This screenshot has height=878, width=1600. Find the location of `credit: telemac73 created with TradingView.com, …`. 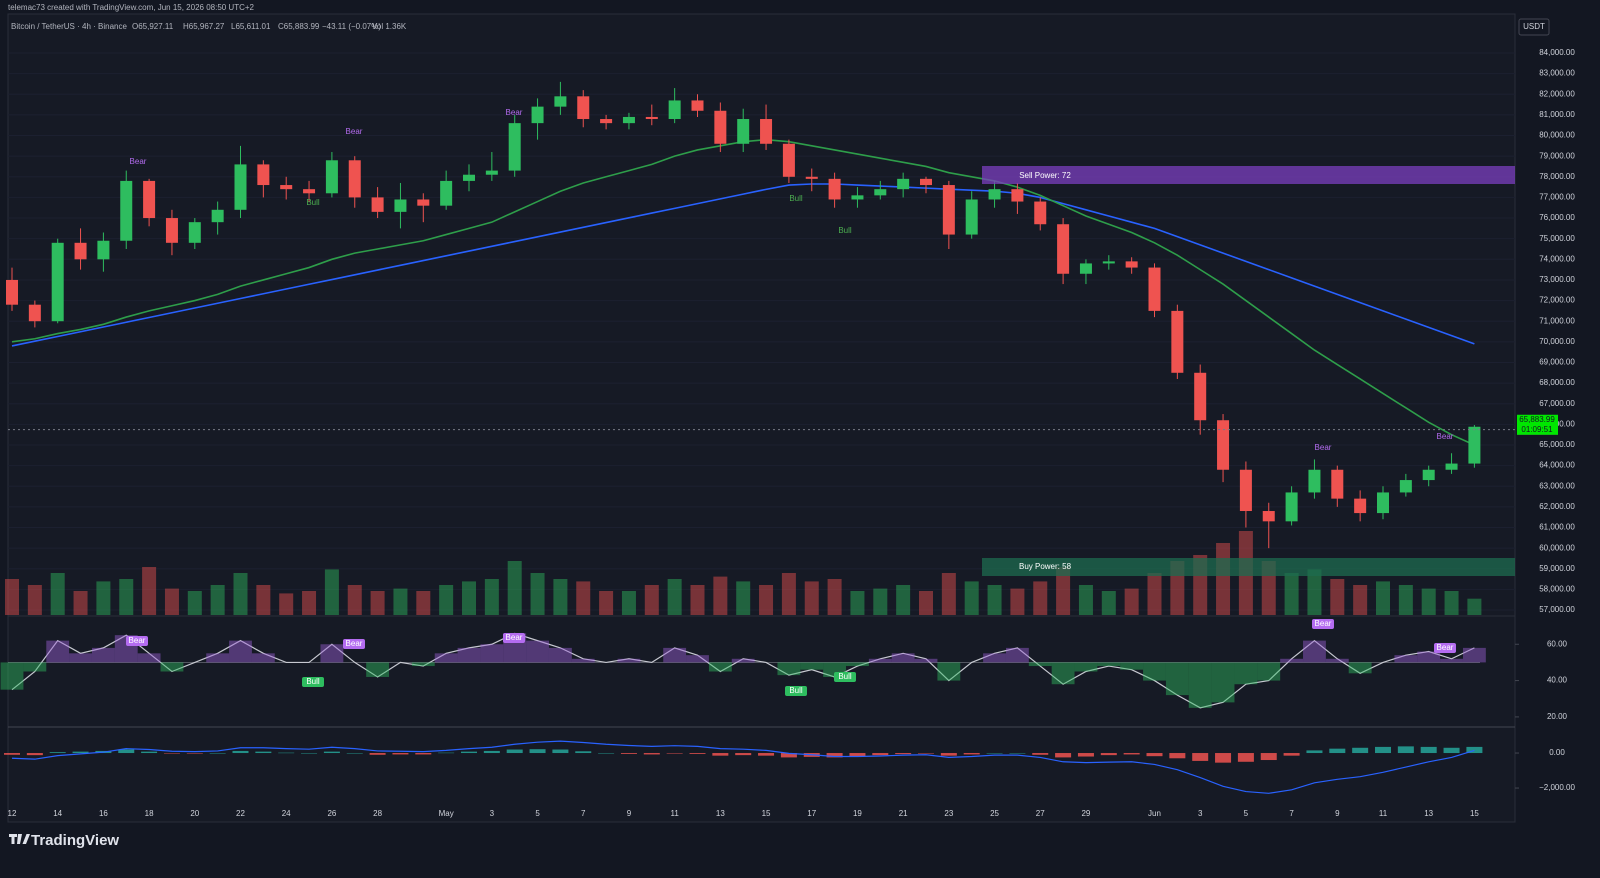

credit: telemac73 created with TradingView.com, … is located at coordinates (131, 7).